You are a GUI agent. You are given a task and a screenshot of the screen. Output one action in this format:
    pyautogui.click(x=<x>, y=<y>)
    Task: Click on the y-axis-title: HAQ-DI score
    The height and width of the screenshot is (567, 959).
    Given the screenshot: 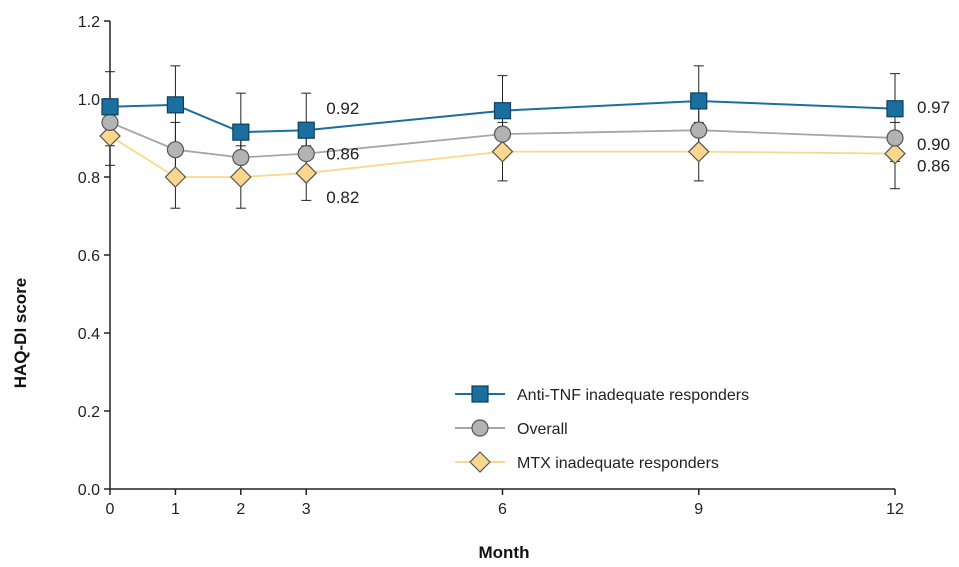 What is the action you would take?
    pyautogui.click(x=20, y=333)
    